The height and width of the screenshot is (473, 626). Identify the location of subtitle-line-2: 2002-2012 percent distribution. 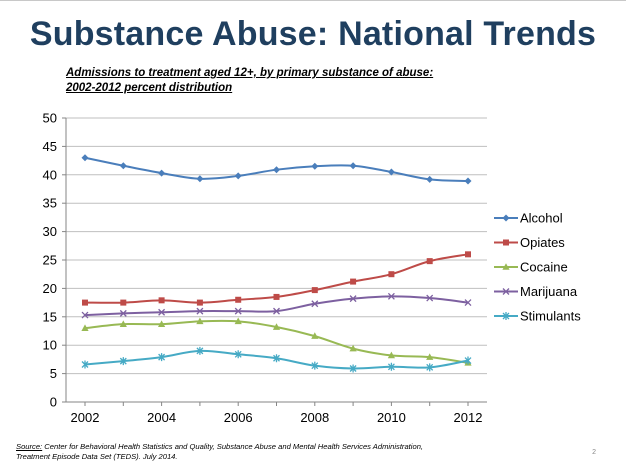
(149, 88).